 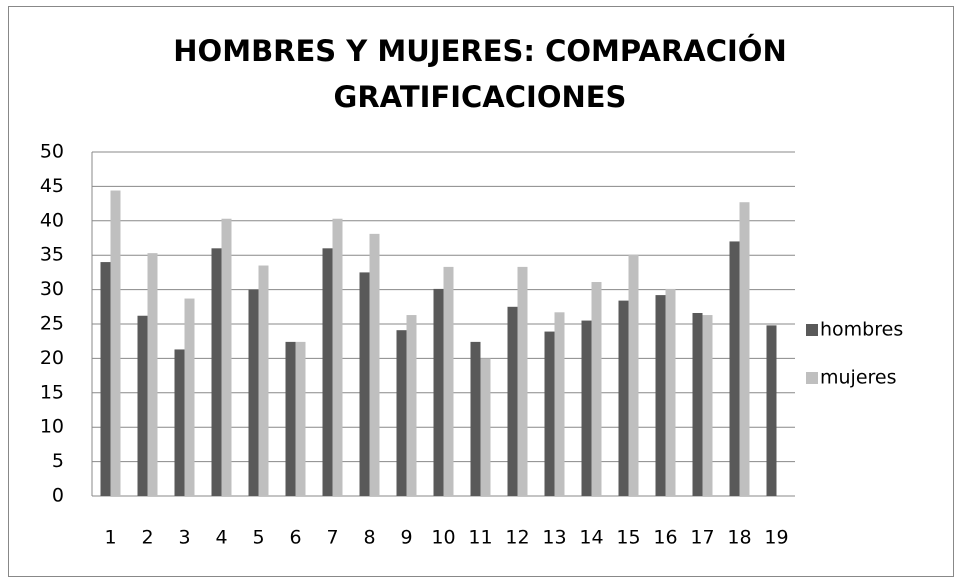 What do you see at coordinates (52, 255) in the screenshot?
I see `y-tick-label: 35` at bounding box center [52, 255].